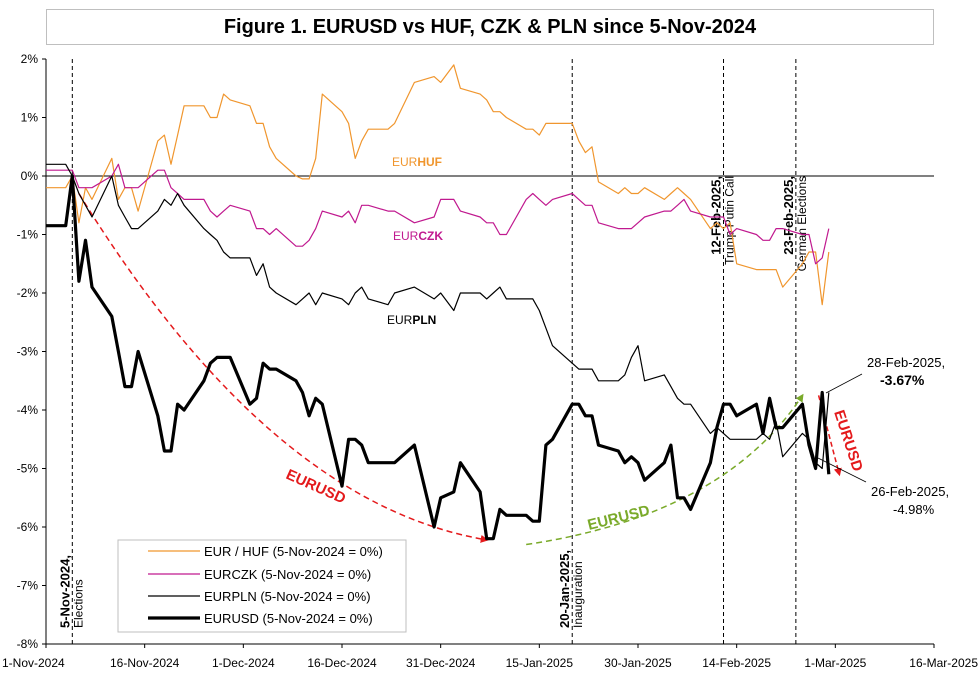 This screenshot has height=678, width=980. What do you see at coordinates (28, 352) in the screenshot?
I see `y-tick-label: -3%` at bounding box center [28, 352].